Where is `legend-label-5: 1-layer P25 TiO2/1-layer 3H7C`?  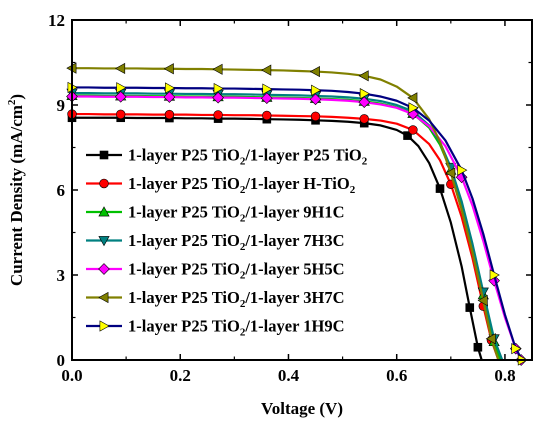
legend-label-5: 1-layer P25 TiO2/1-layer 3H7C is located at coordinates (236, 299).